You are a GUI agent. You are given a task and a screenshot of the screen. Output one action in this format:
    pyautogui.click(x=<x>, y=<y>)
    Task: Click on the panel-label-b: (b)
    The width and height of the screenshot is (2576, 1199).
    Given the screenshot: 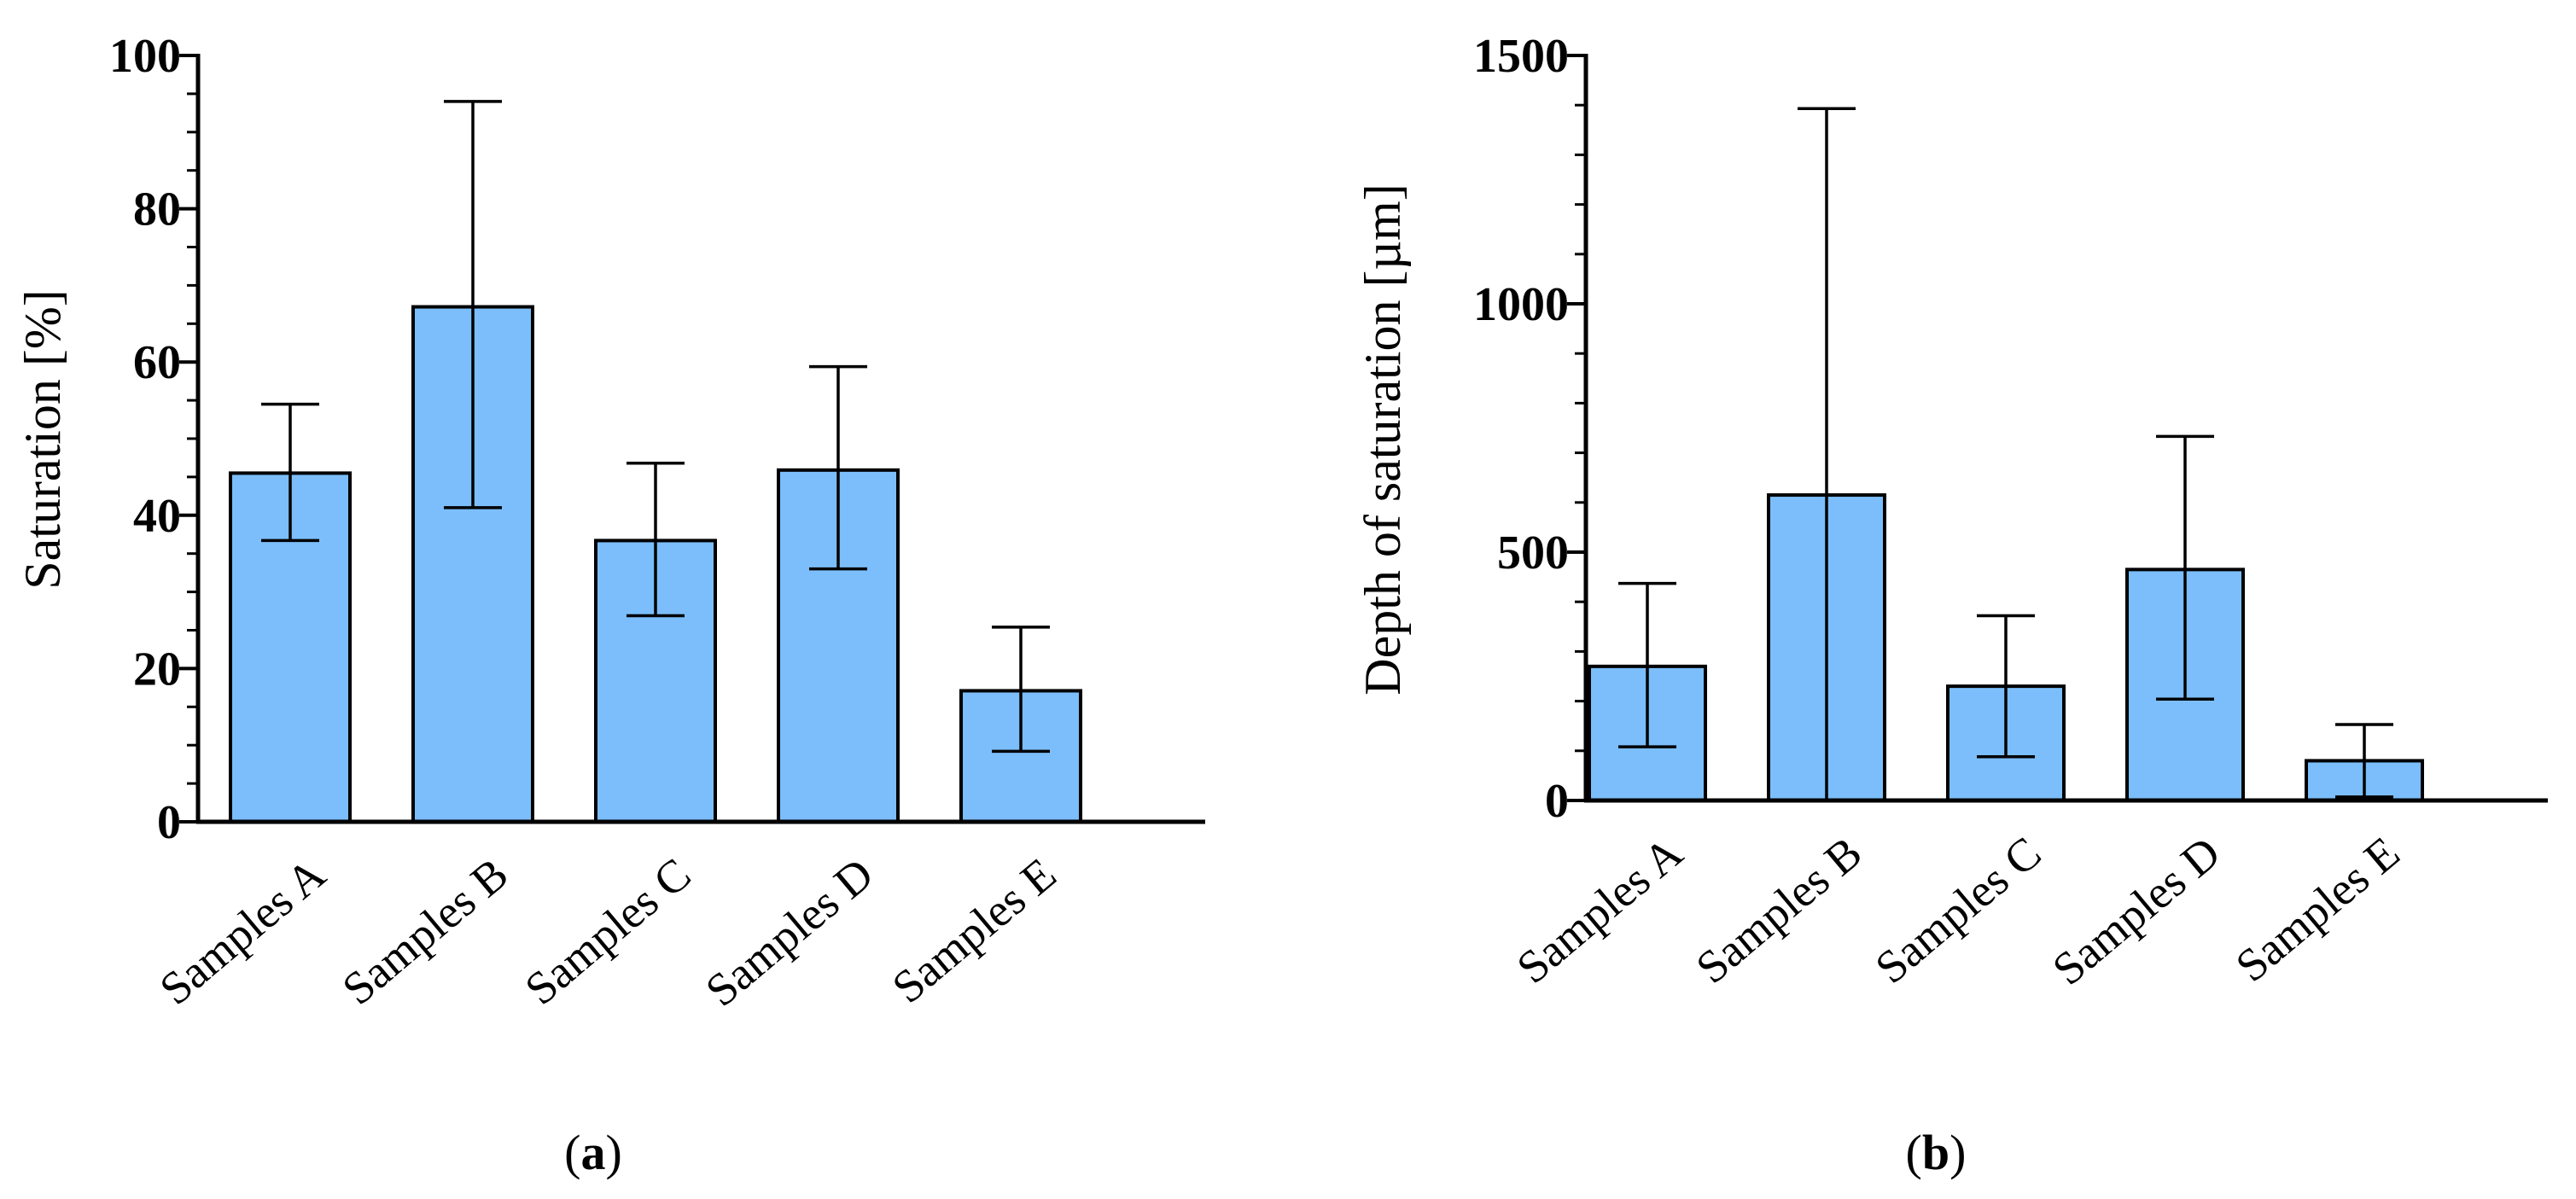 What is the action you would take?
    pyautogui.click(x=1936, y=1152)
    